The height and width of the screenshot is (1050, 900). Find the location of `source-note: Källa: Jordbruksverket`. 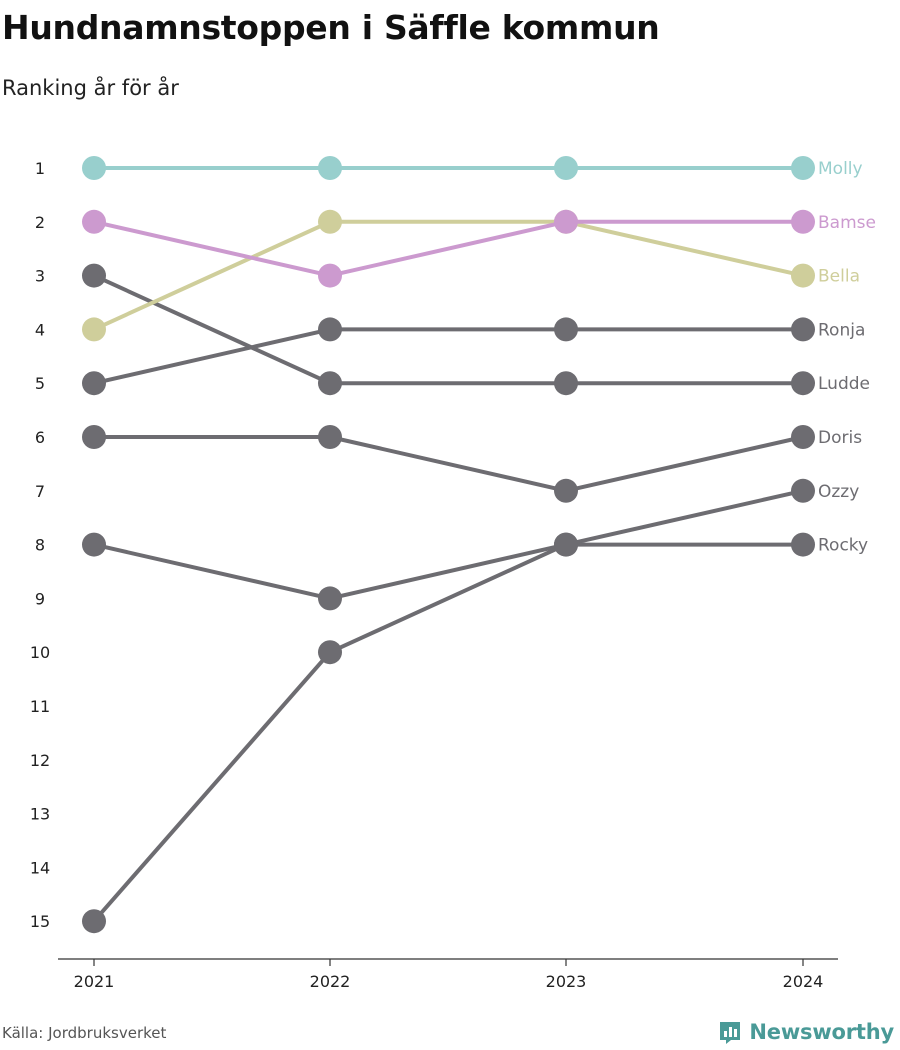

source-note: Källa: Jordbruksverket is located at coordinates (84, 1033).